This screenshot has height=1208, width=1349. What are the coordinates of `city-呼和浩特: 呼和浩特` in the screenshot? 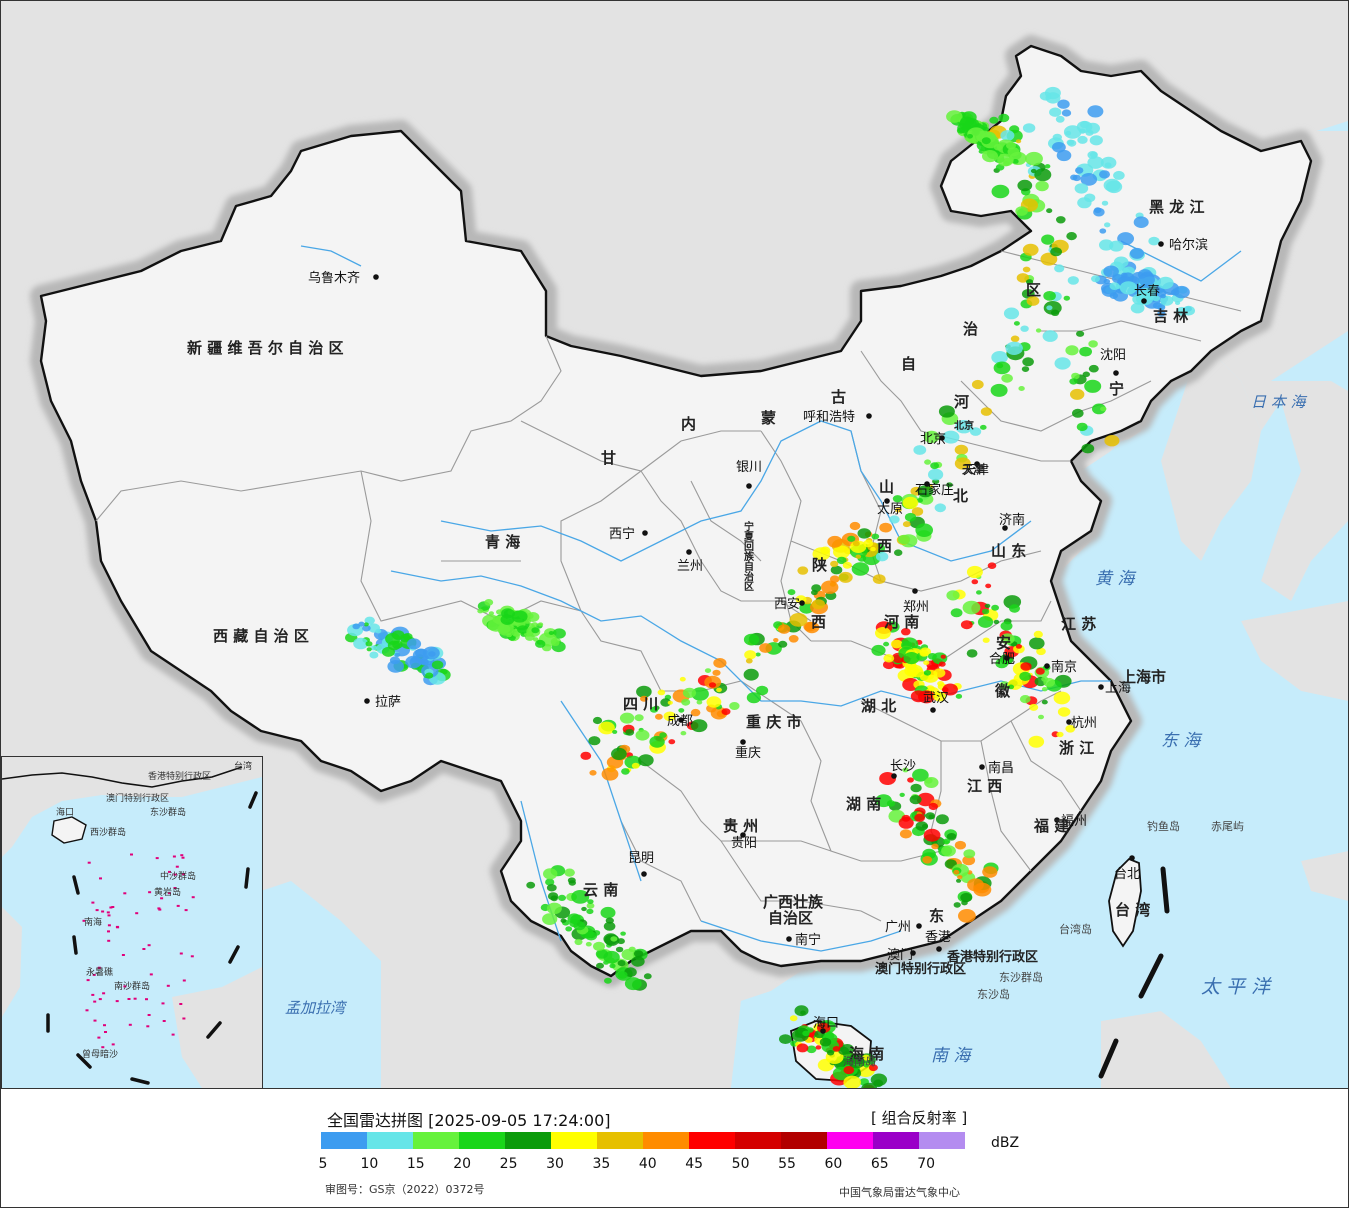 It's located at (837, 417).